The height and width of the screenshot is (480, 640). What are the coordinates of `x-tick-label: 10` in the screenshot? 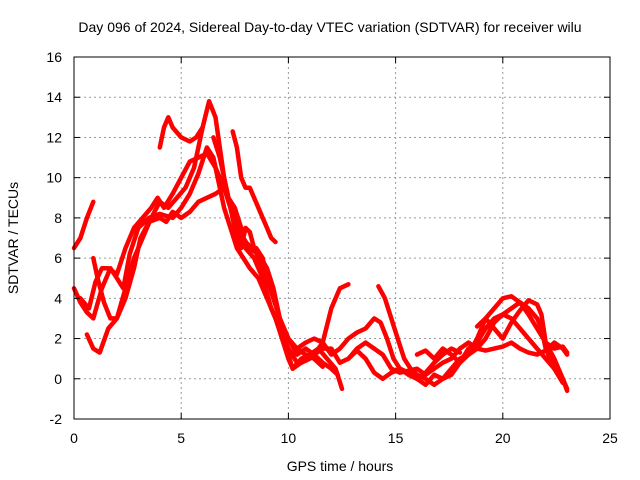 It's located at (289, 438).